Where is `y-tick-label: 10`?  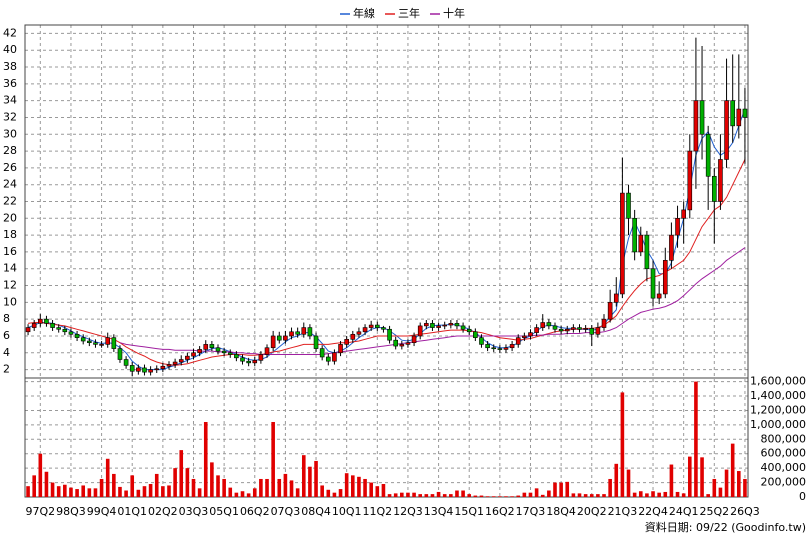
y-tick-label: 10 is located at coordinates (10, 301).